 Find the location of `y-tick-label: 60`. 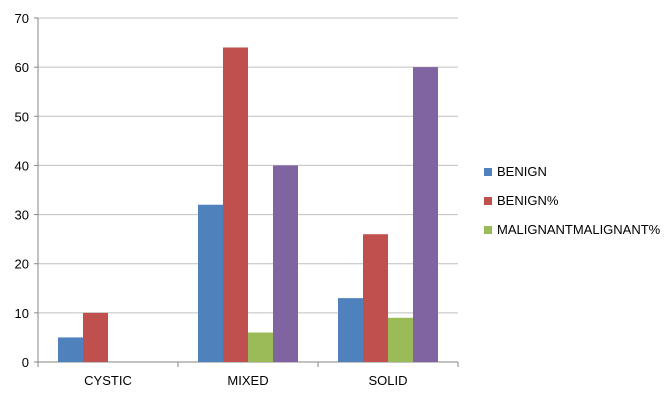

y-tick-label: 60 is located at coordinates (22, 67).